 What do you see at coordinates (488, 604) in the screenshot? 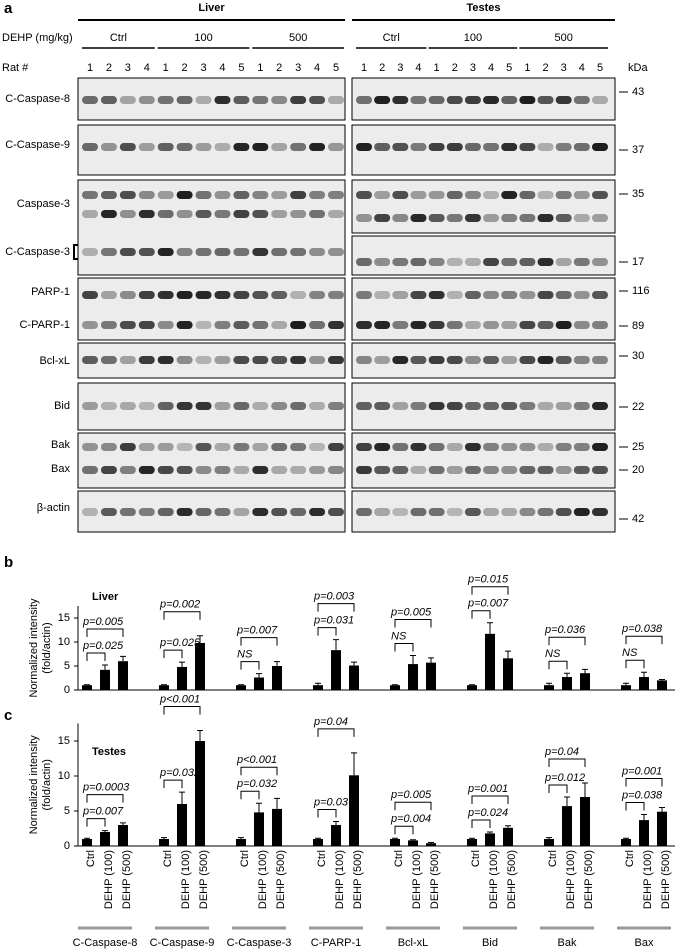
I see `p-value: p=0.007` at bounding box center [488, 604].